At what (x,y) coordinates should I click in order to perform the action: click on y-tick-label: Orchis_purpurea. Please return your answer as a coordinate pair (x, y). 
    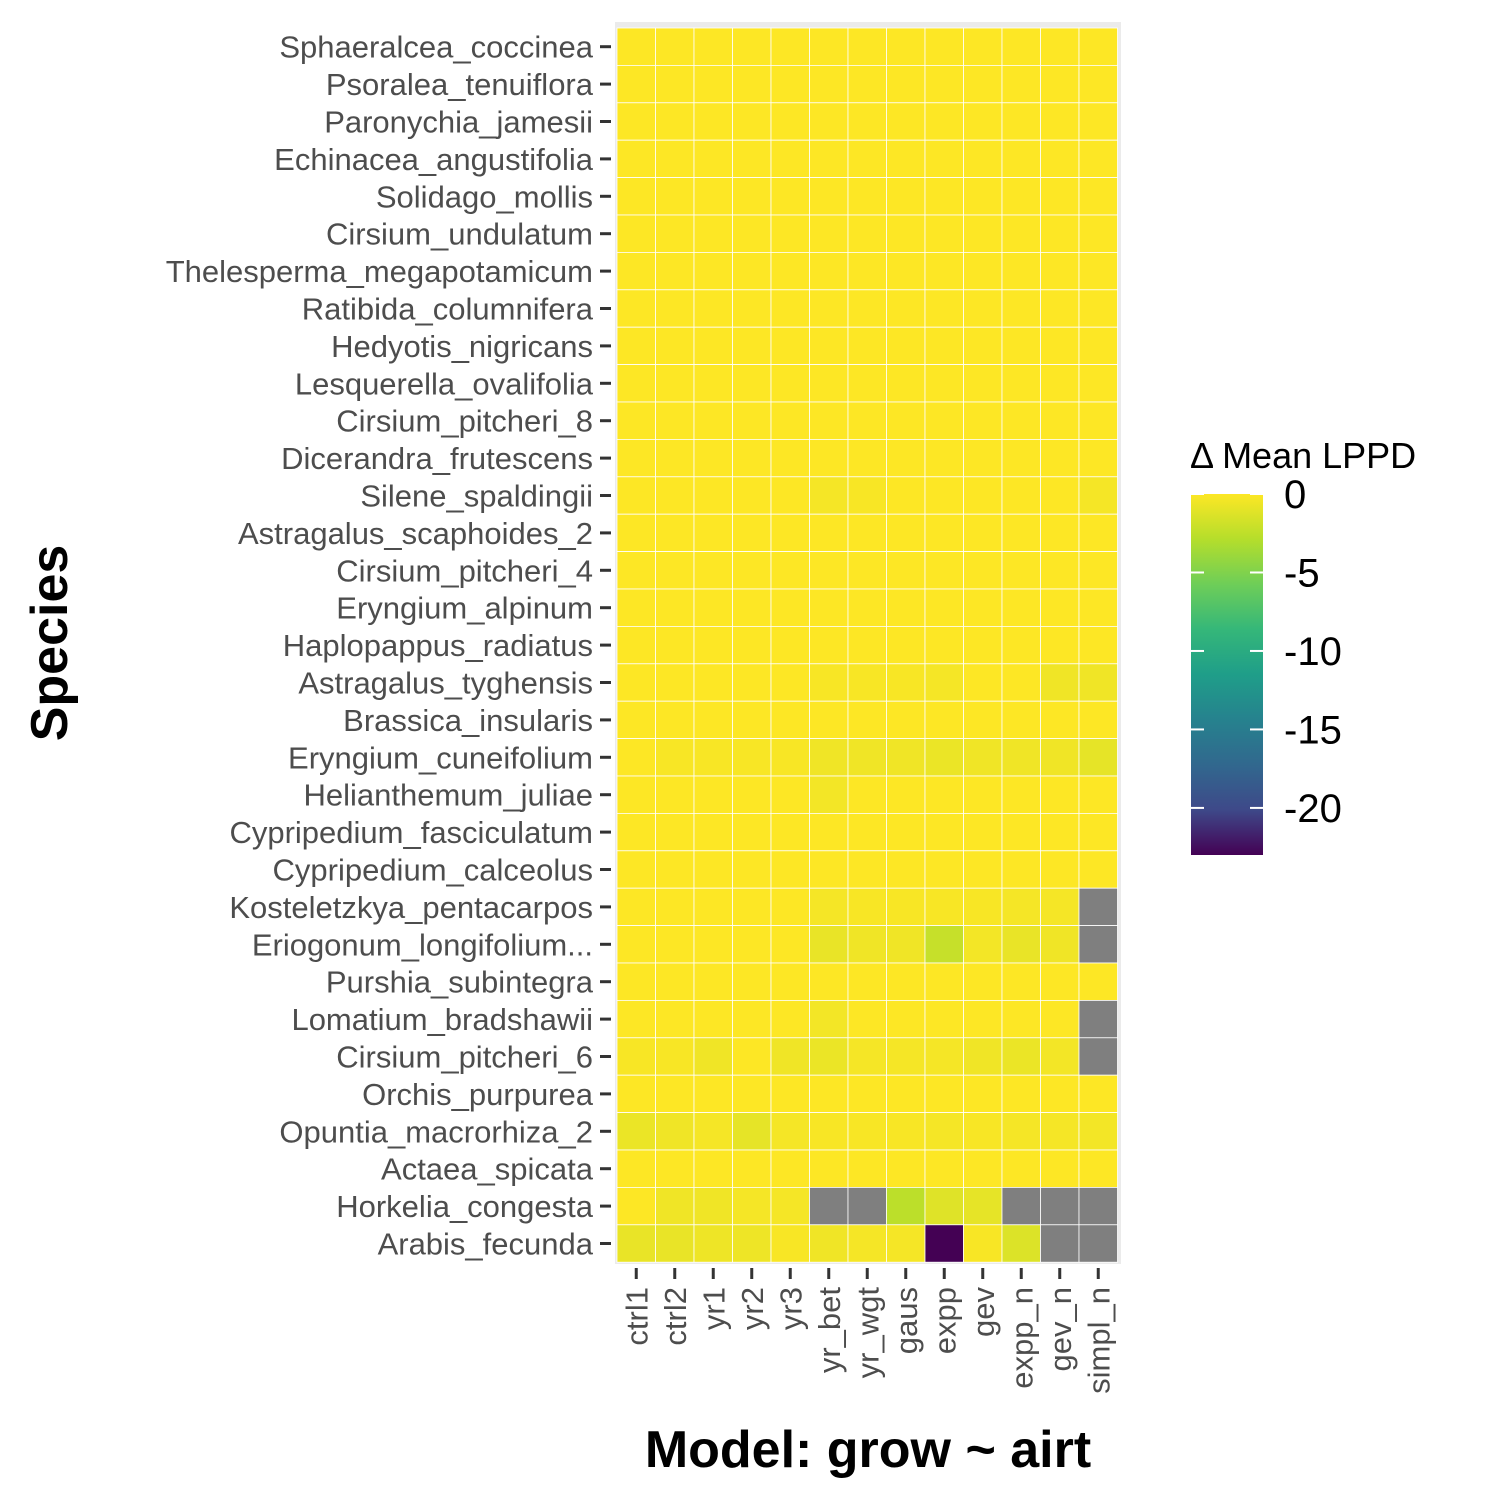
    Looking at the image, I should click on (478, 1094).